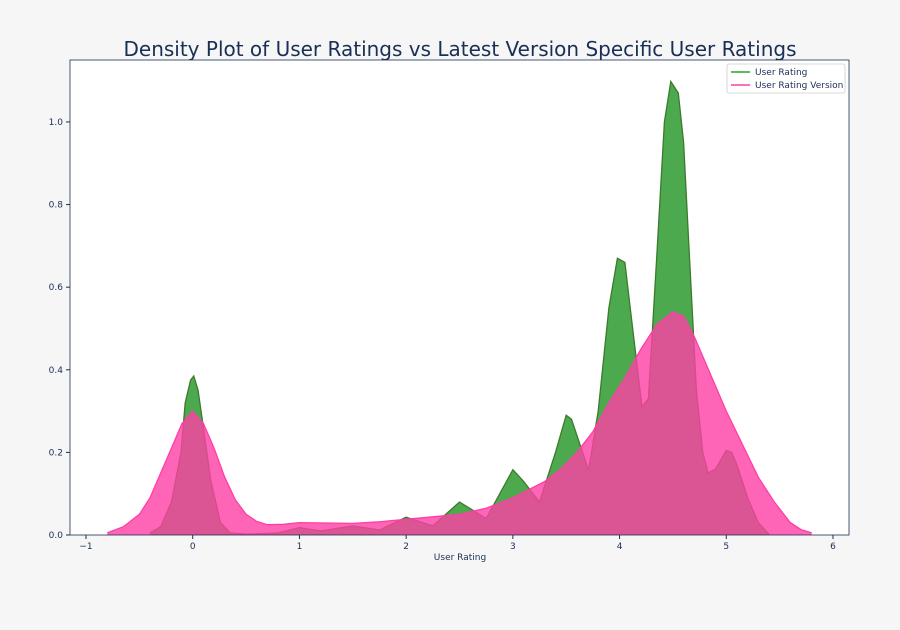 Image resolution: width=900 pixels, height=630 pixels. Describe the element at coordinates (300, 547) in the screenshot. I see `x-tick-label: 1` at that location.